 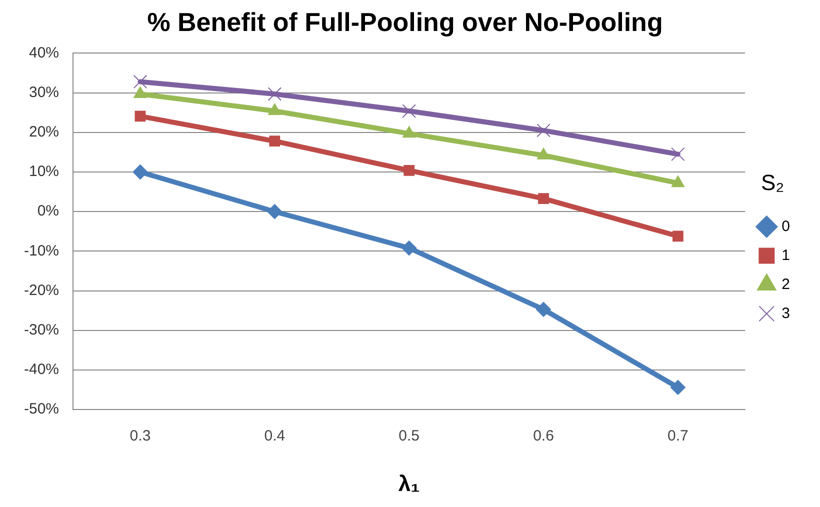 What do you see at coordinates (409, 483) in the screenshot?
I see `x-axis-title: λ₁` at bounding box center [409, 483].